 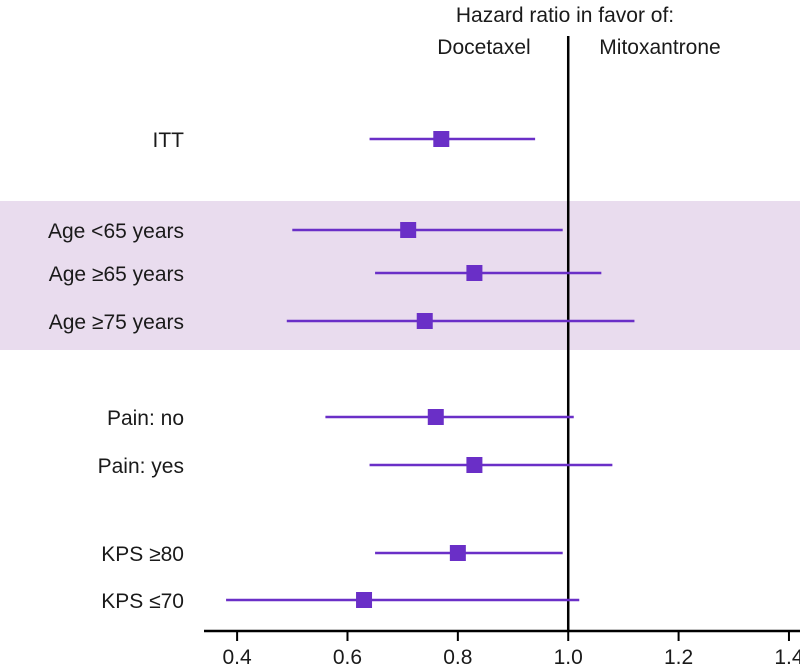 What do you see at coordinates (142, 554) in the screenshot?
I see `row-label: KPS ≥80` at bounding box center [142, 554].